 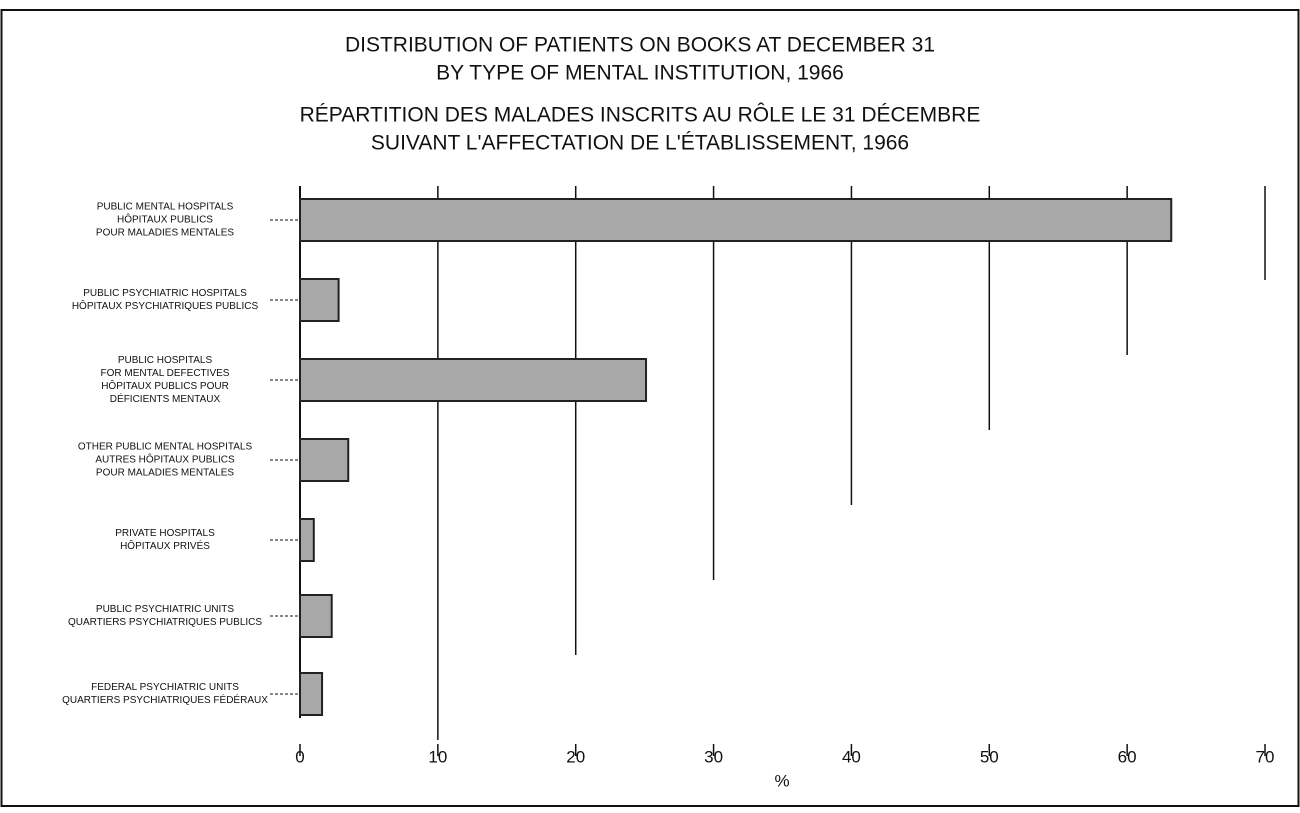 I want to click on category-label: HÔPITAUX PUBLICS POUR, so click(x=165, y=385).